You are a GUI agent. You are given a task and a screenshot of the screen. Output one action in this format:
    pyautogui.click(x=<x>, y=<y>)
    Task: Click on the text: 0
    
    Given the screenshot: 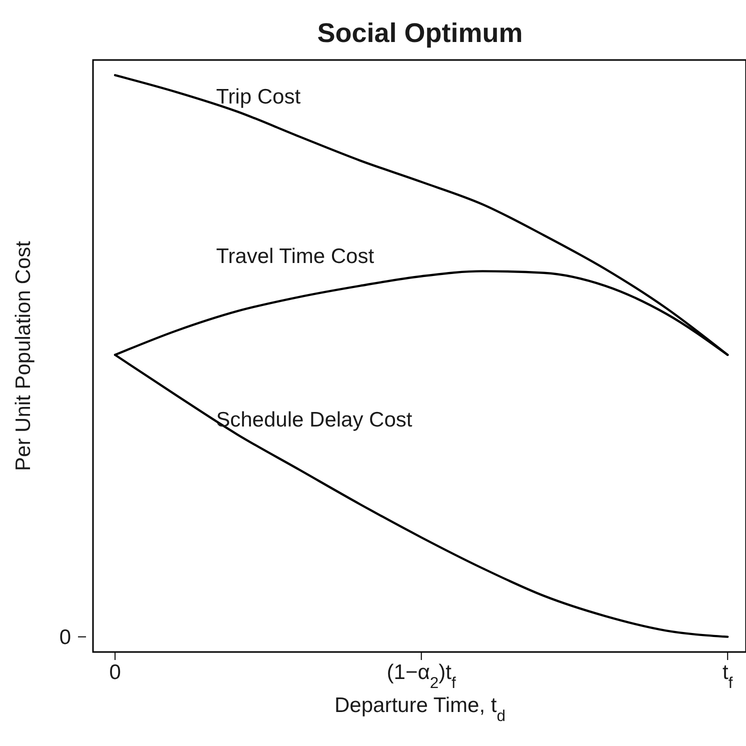 What is the action you would take?
    pyautogui.click(x=65, y=637)
    